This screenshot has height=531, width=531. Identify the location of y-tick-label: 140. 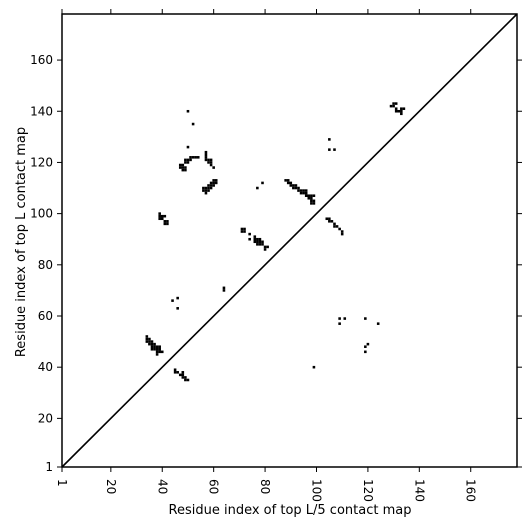
(41, 111).